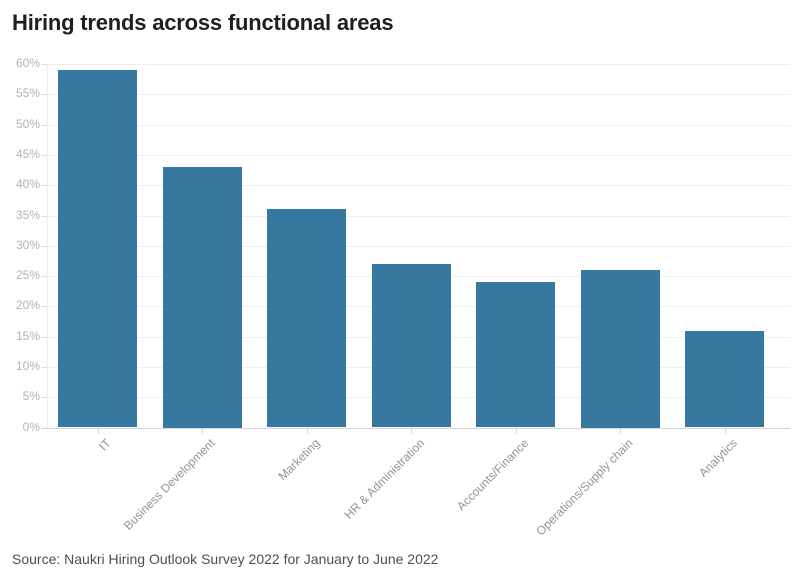 This screenshot has height=575, width=796. Describe the element at coordinates (27, 335) in the screenshot. I see `y-axis-label: 15%` at that location.